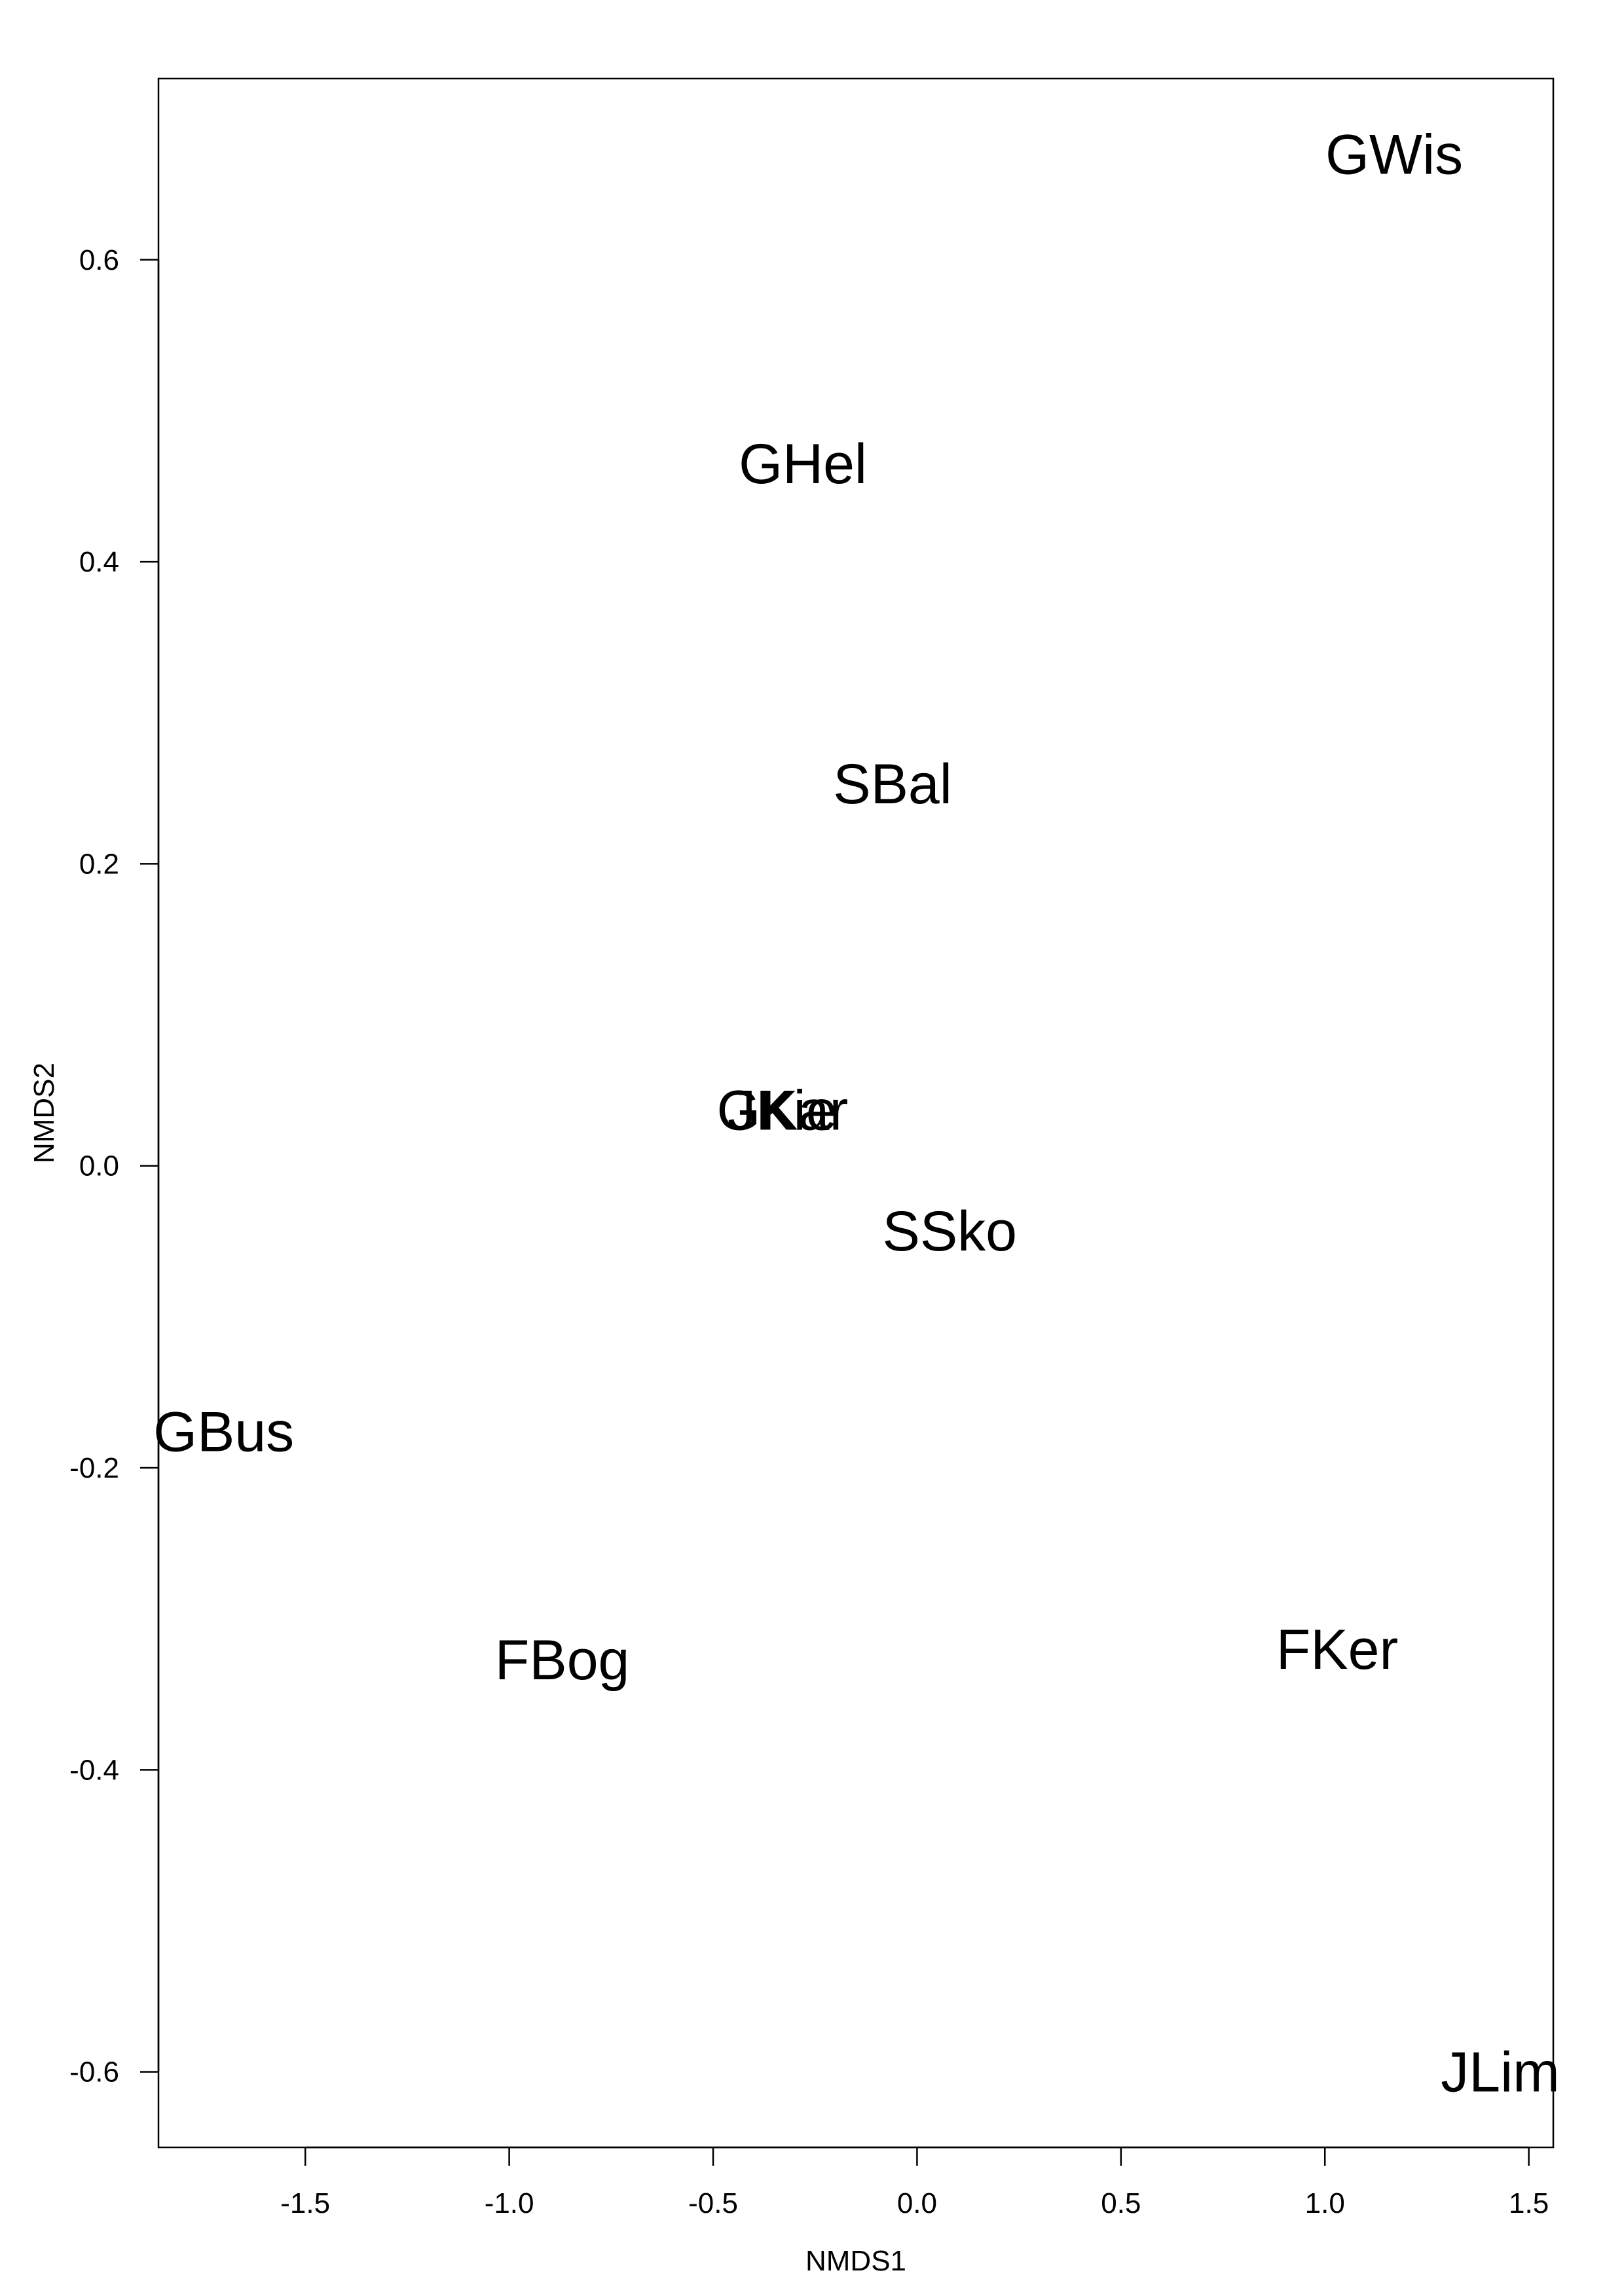 The image size is (1624, 2296). What do you see at coordinates (855, 2261) in the screenshot?
I see `x-axis-title: NMDS1` at bounding box center [855, 2261].